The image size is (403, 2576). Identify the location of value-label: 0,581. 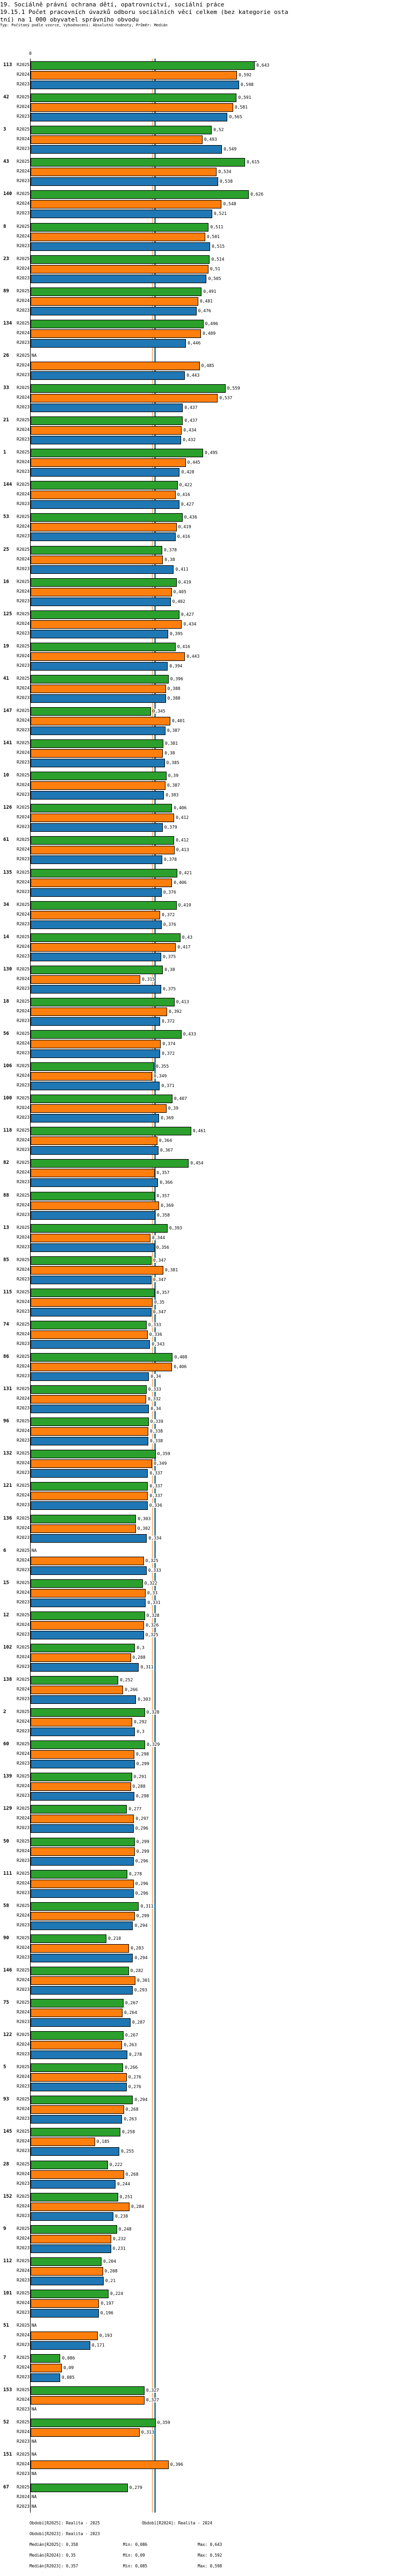
(241, 107).